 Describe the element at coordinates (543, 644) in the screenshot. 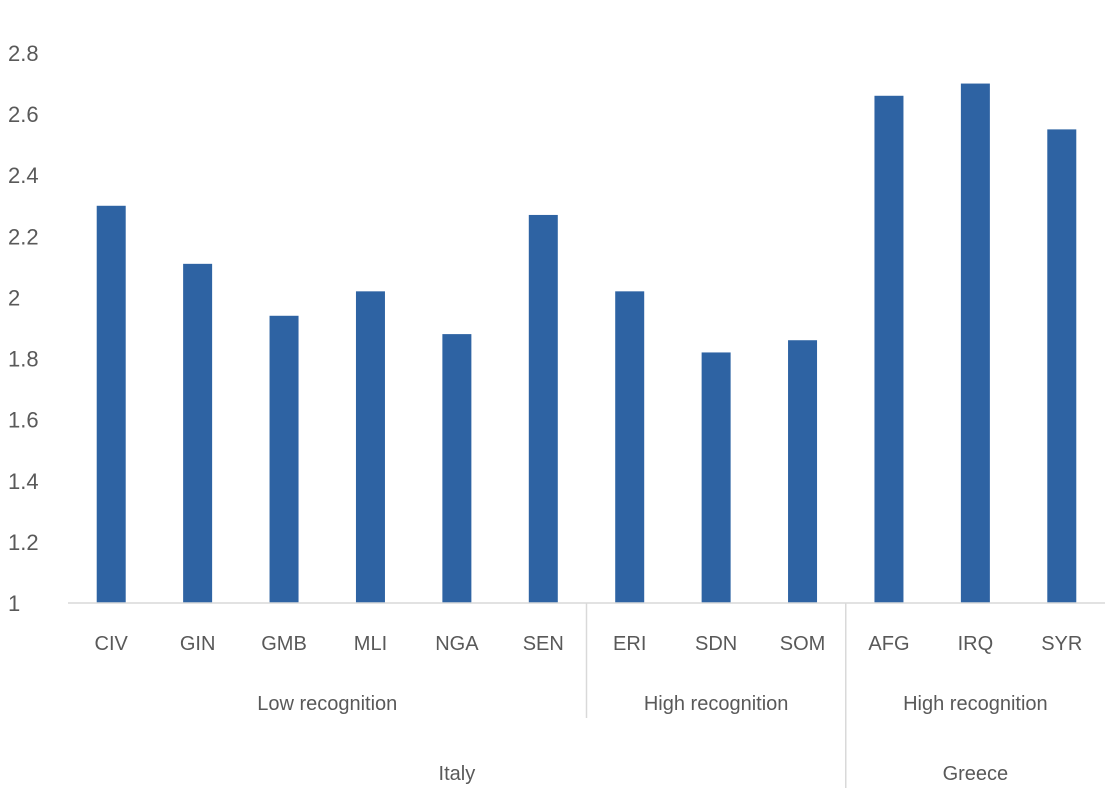

I see `x-tick-label: SEN` at that location.